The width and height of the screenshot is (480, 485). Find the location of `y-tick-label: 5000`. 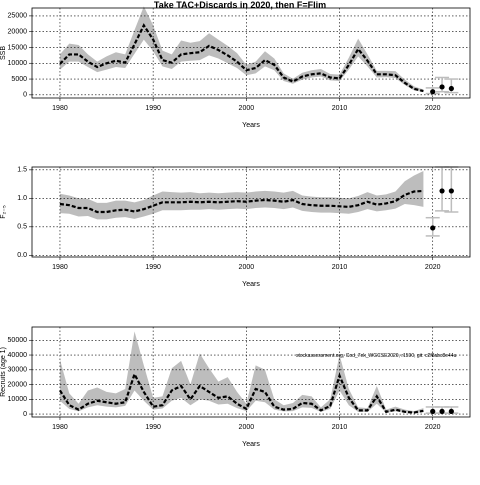

y-tick-label: 5000 is located at coordinates (19, 79).